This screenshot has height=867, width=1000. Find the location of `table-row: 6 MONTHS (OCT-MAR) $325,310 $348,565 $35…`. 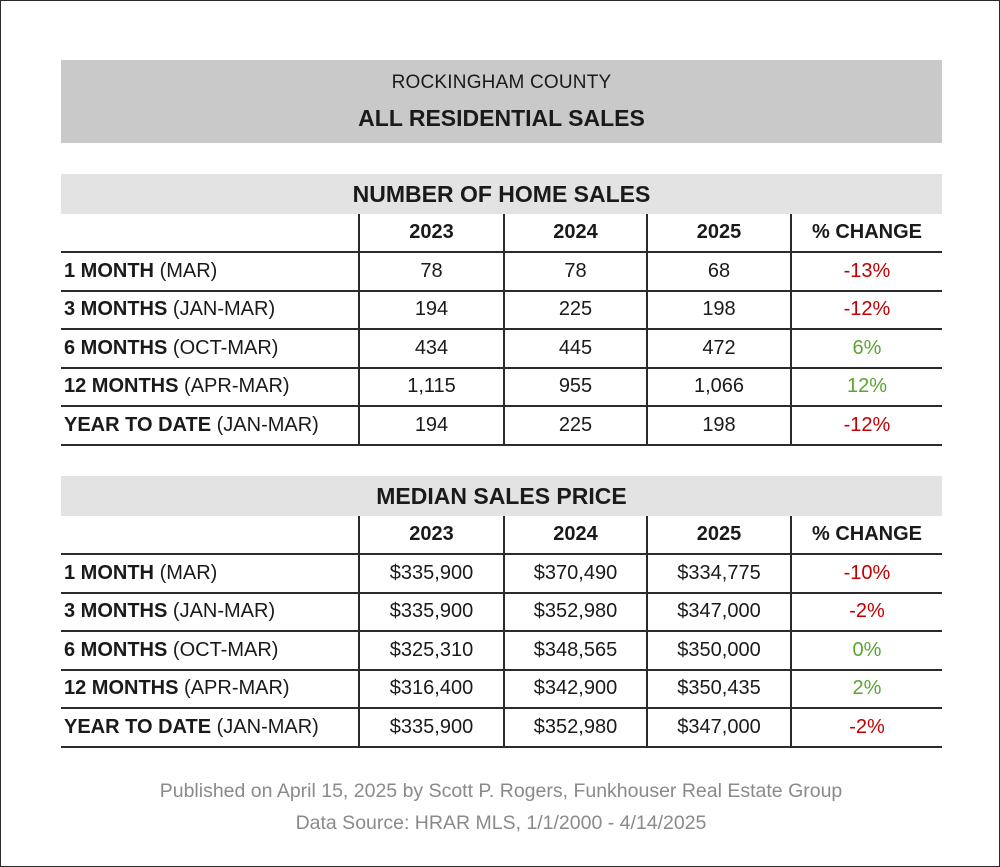

table-row: 6 MONTHS (OCT-MAR) $325,310 $348,565 $35… is located at coordinates (501, 651).